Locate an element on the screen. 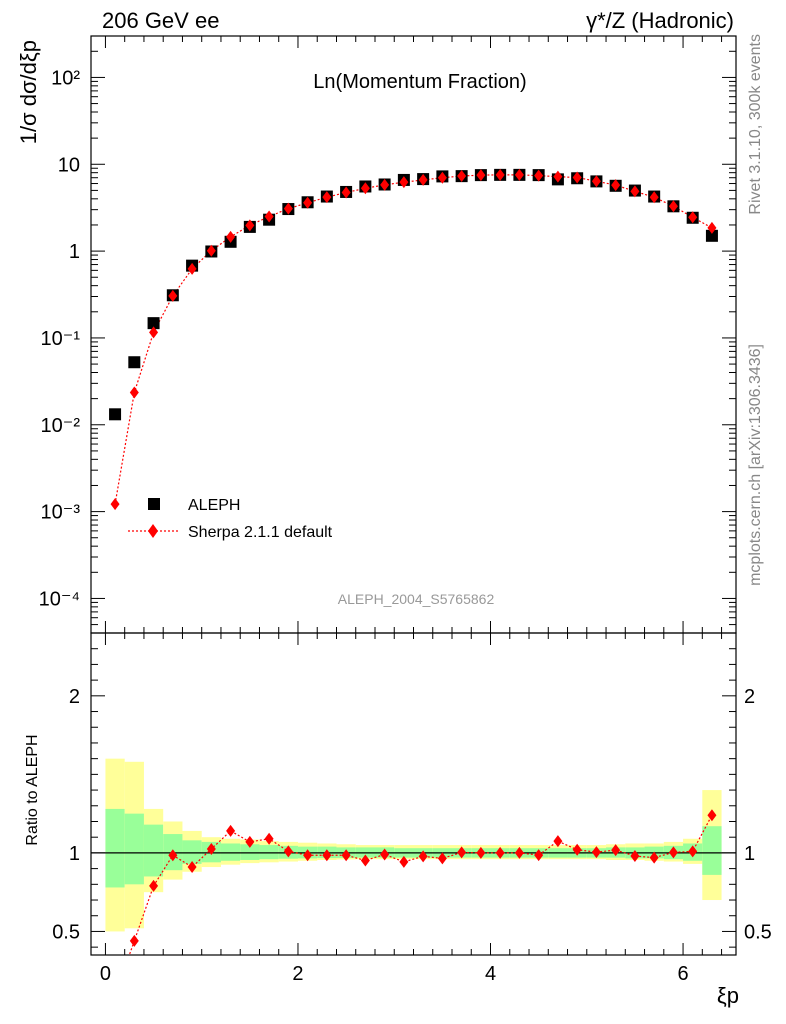  top-y-tick-label: 10 is located at coordinates (69, 165).